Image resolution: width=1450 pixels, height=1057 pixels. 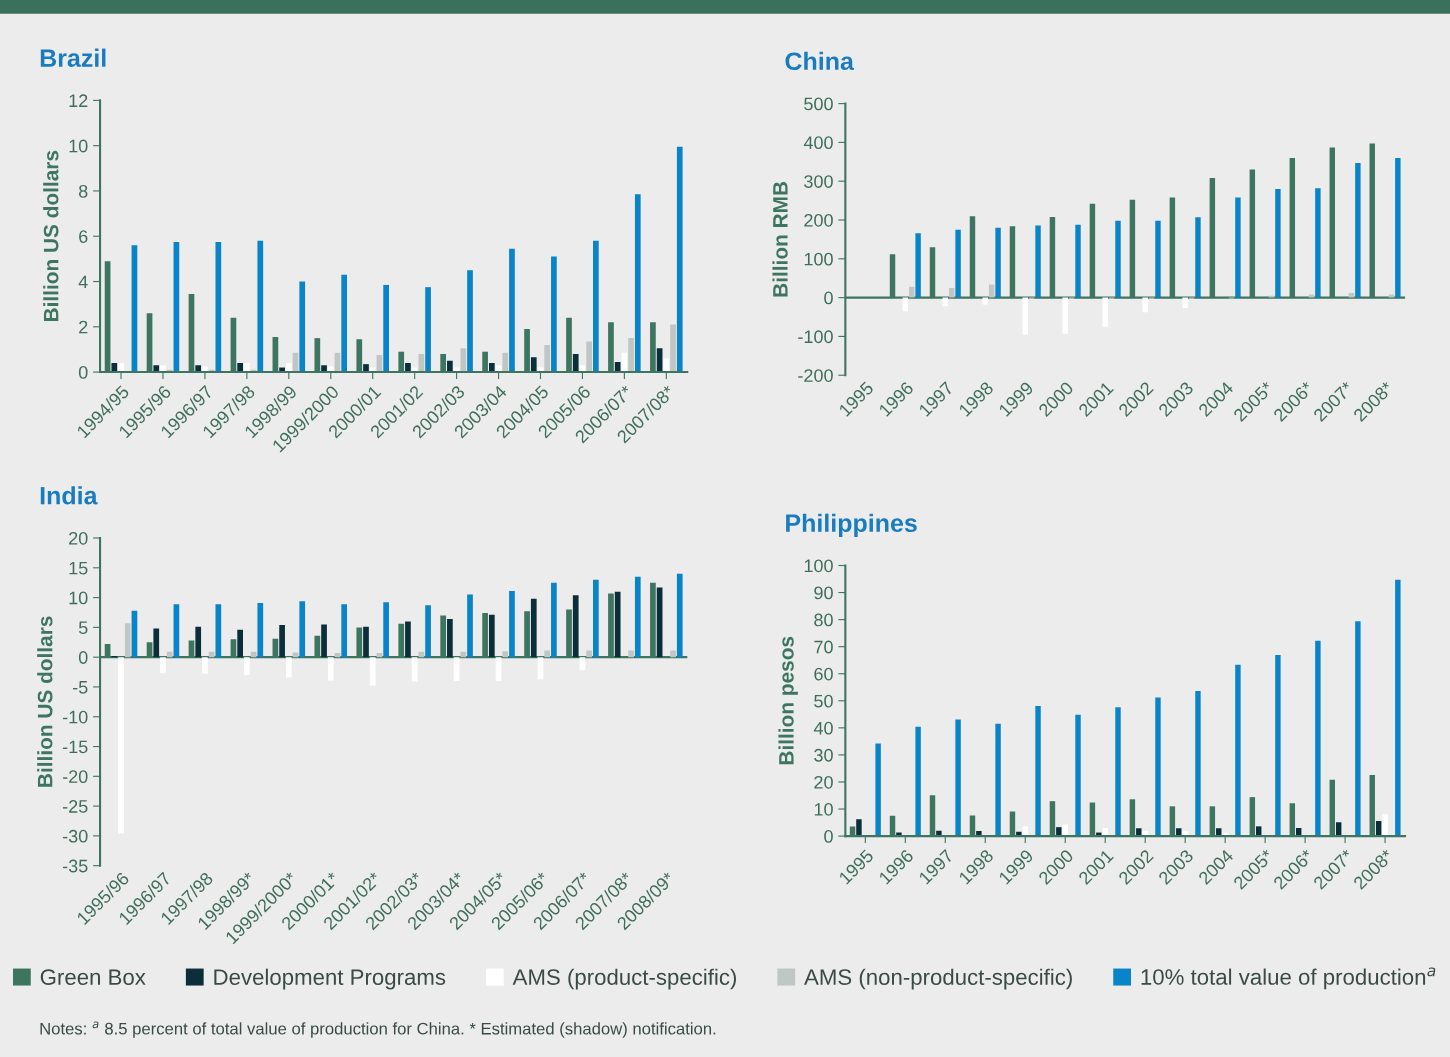 What do you see at coordinates (83, 191) in the screenshot?
I see `y-tick-label: 8` at bounding box center [83, 191].